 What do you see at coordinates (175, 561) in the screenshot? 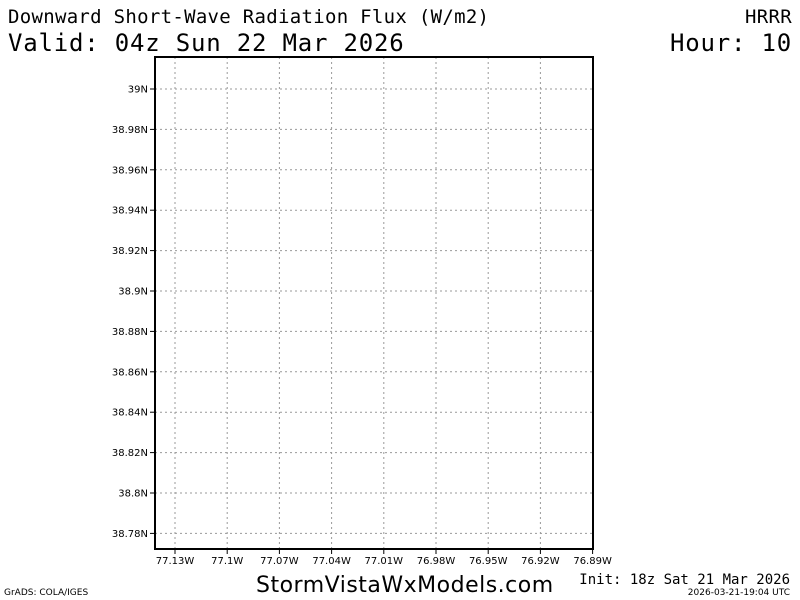
I see `longitude-label: 77.13W` at bounding box center [175, 561].